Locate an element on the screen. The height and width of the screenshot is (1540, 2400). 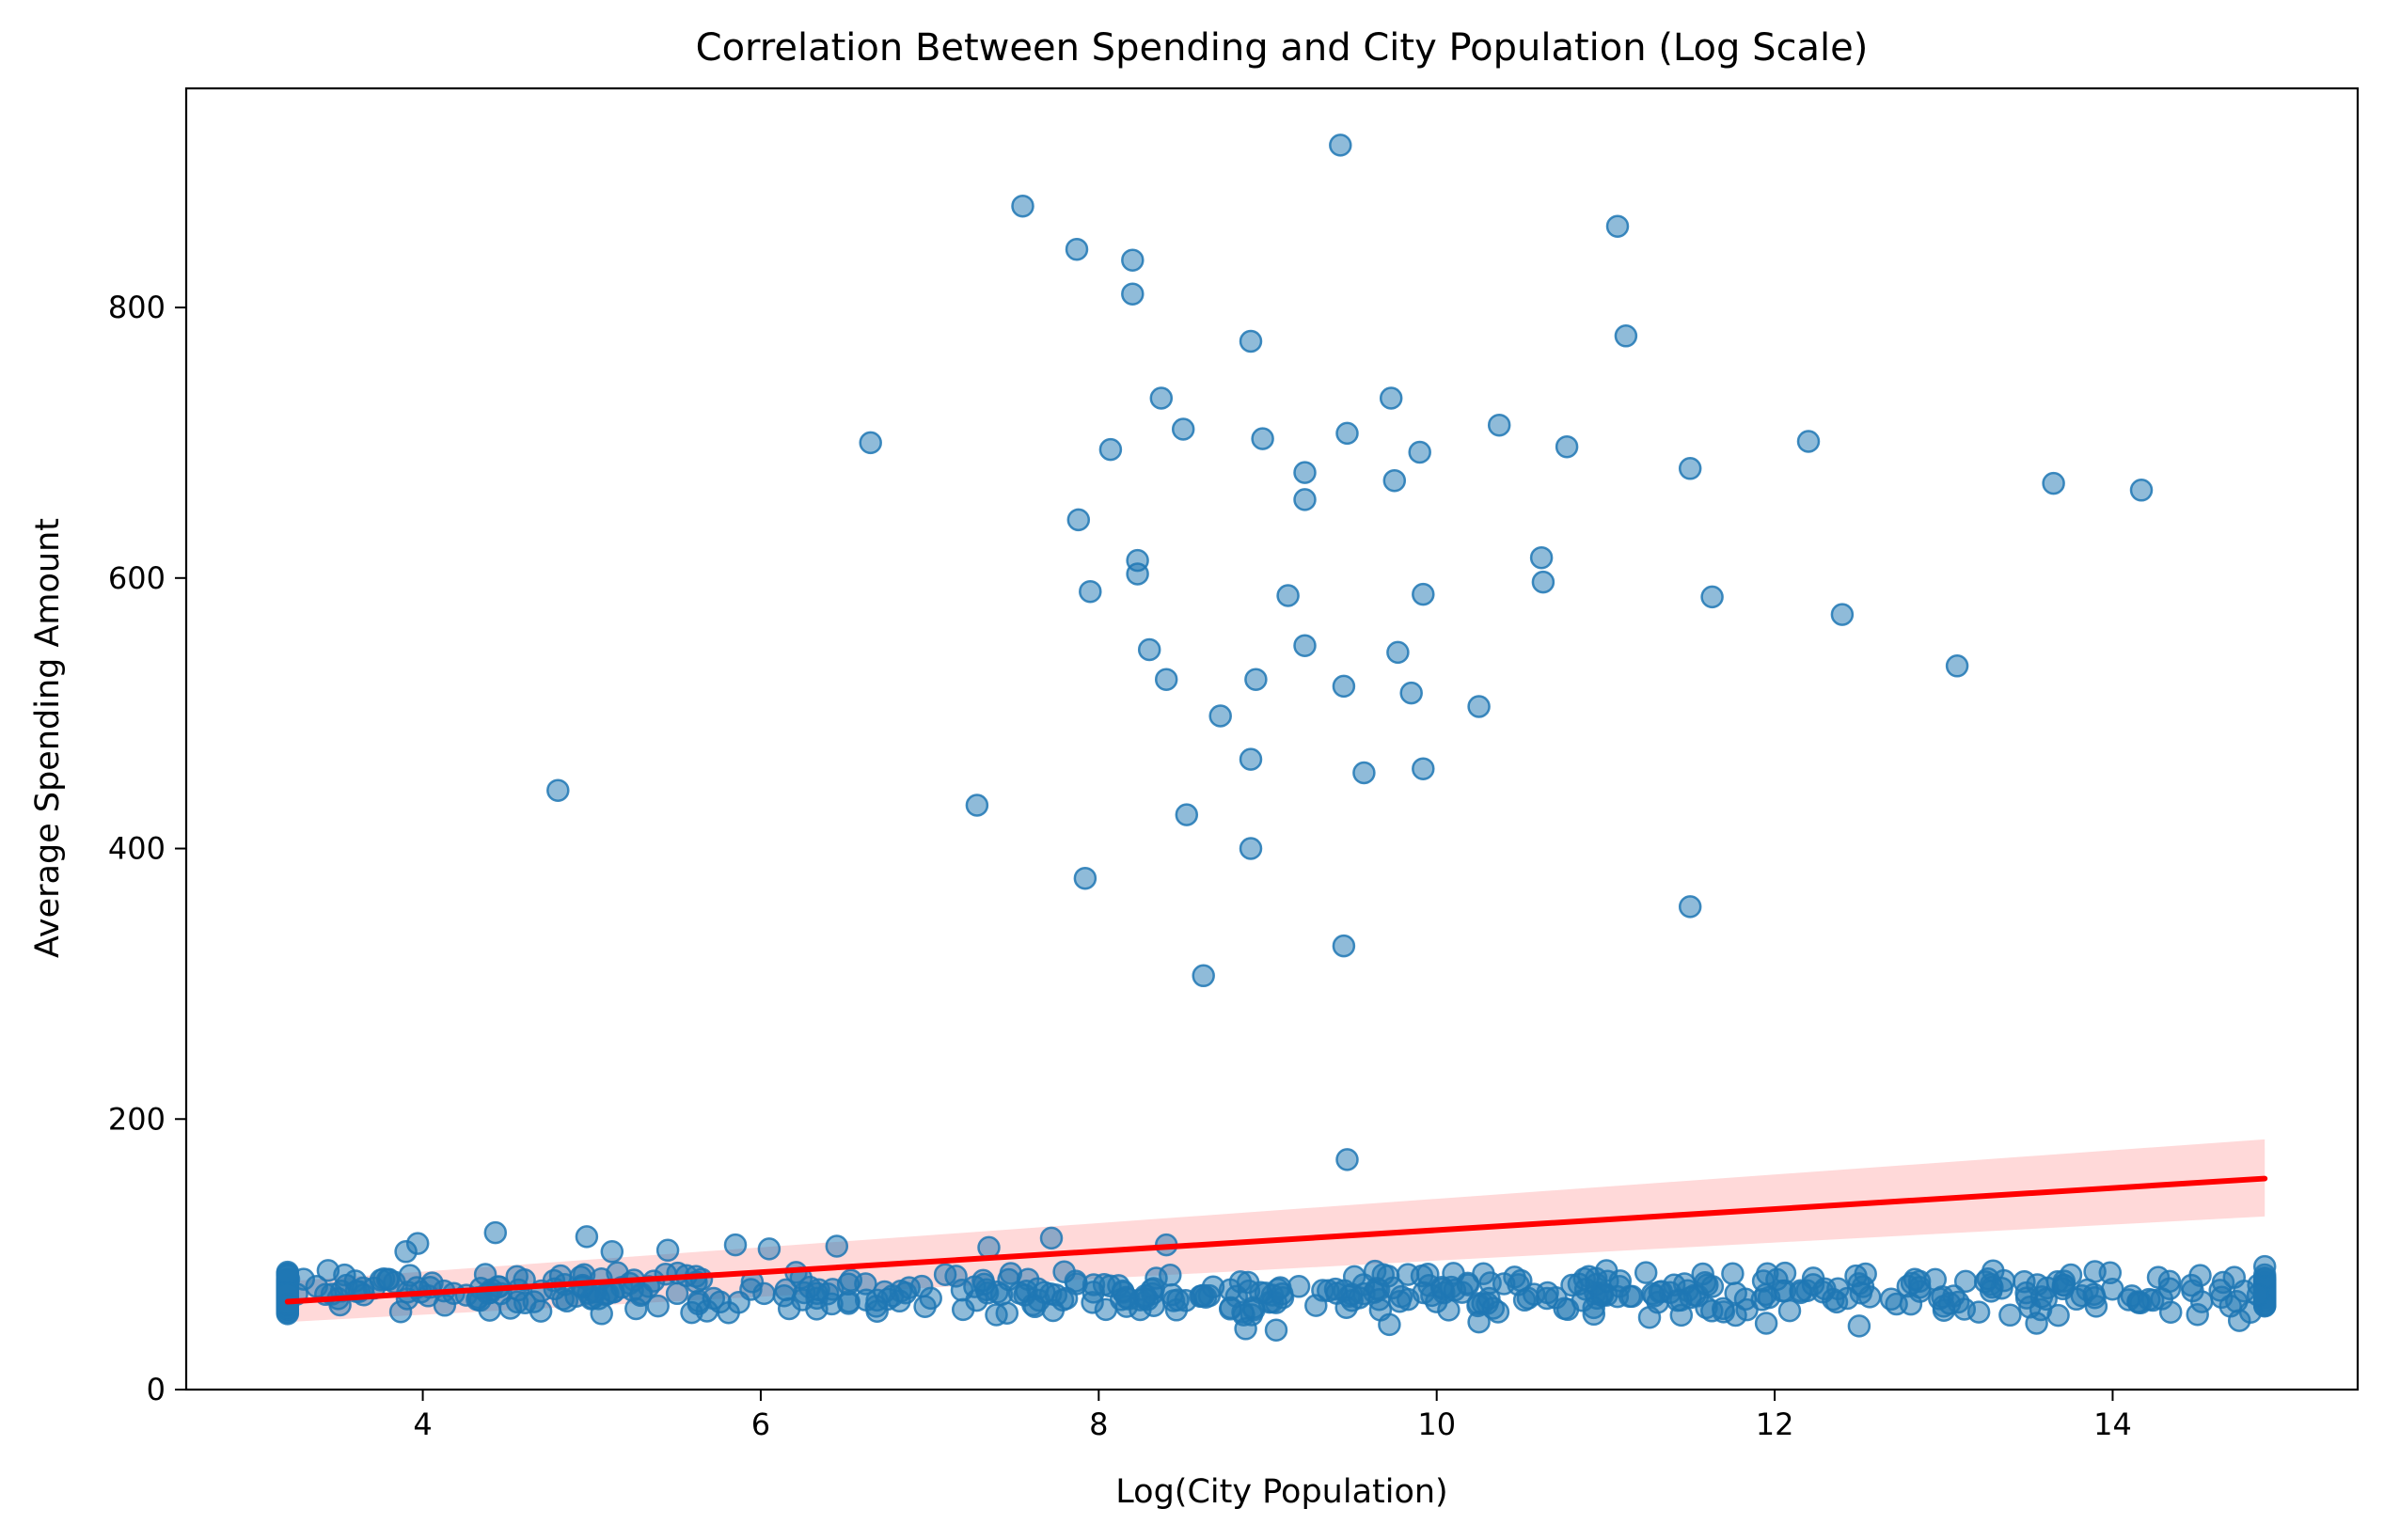
regression-fit-line is located at coordinates (1276, 1240).